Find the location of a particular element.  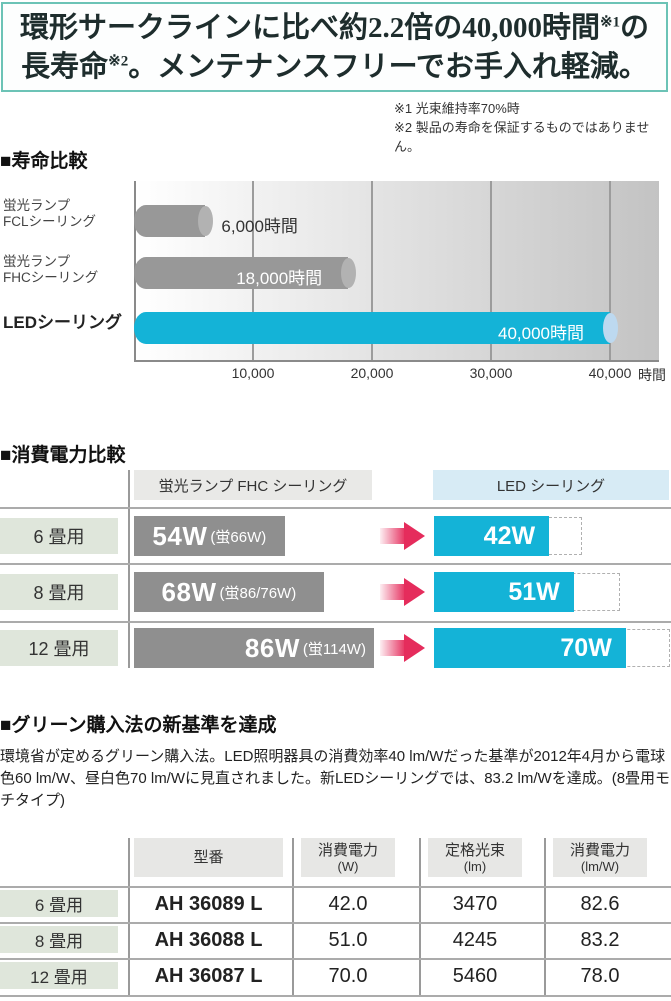

fluorescent-wattage-value: 68W is located at coordinates (189, 591).